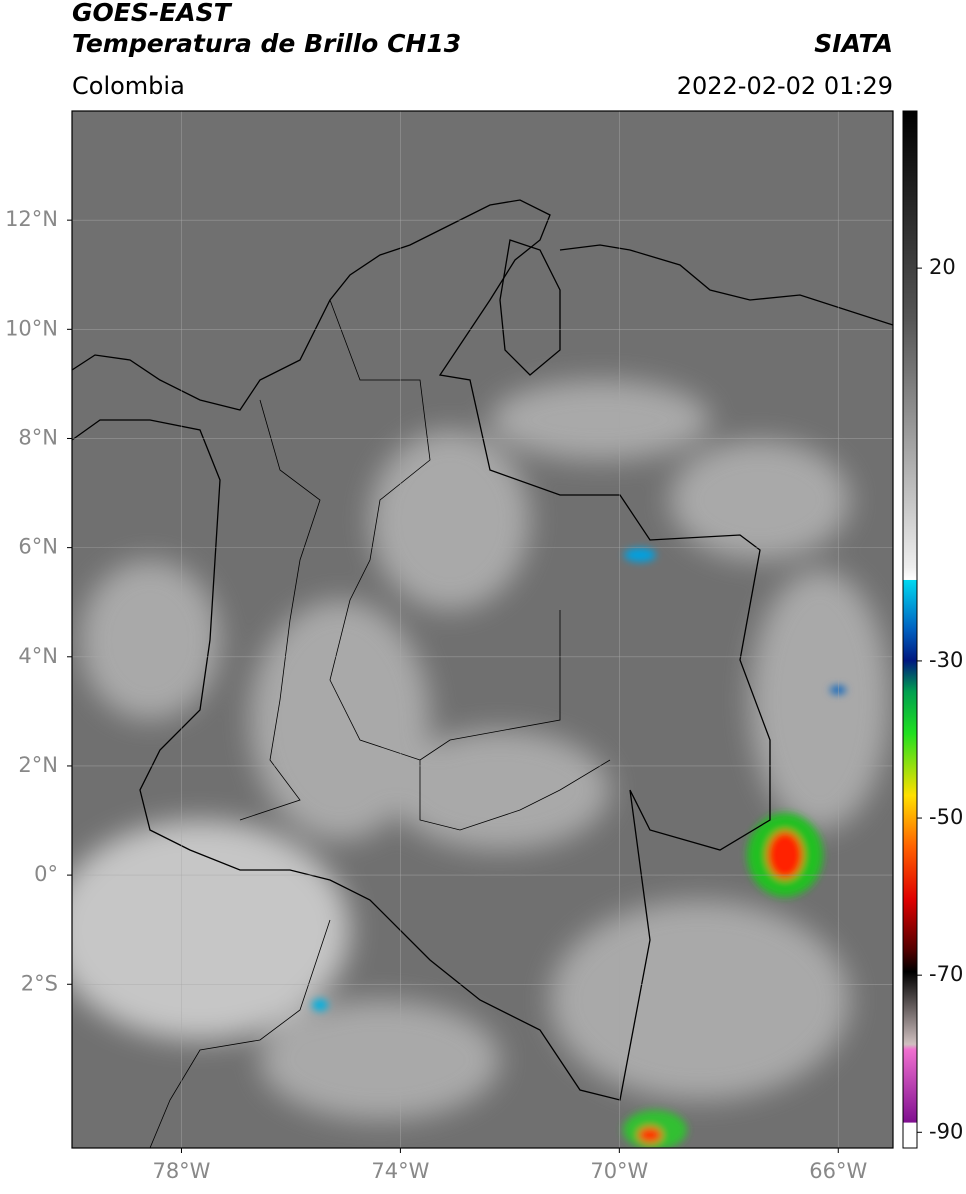  Describe the element at coordinates (910, 629) in the screenshot. I see `colorbar` at that location.